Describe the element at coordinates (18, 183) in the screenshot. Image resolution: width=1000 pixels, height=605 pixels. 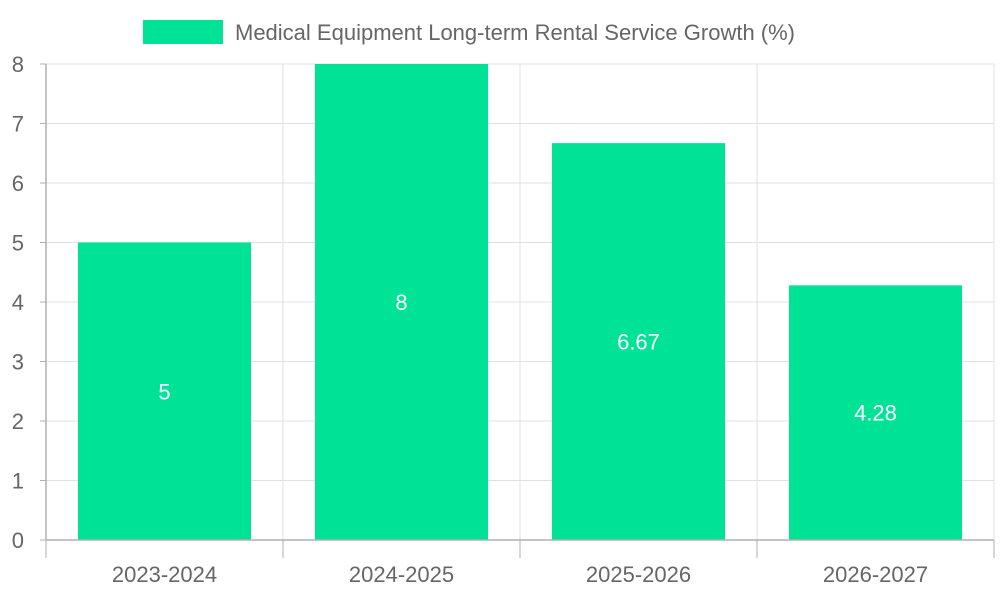
I see `y-tick-label: 6` at that location.